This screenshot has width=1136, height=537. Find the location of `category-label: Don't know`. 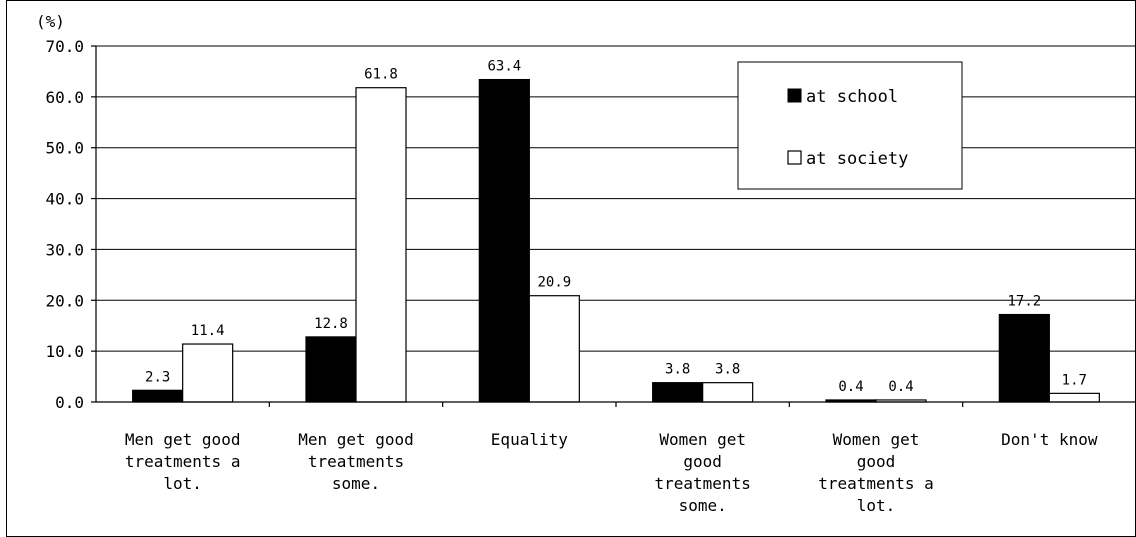

category-label: Don't know is located at coordinates (1049, 439).